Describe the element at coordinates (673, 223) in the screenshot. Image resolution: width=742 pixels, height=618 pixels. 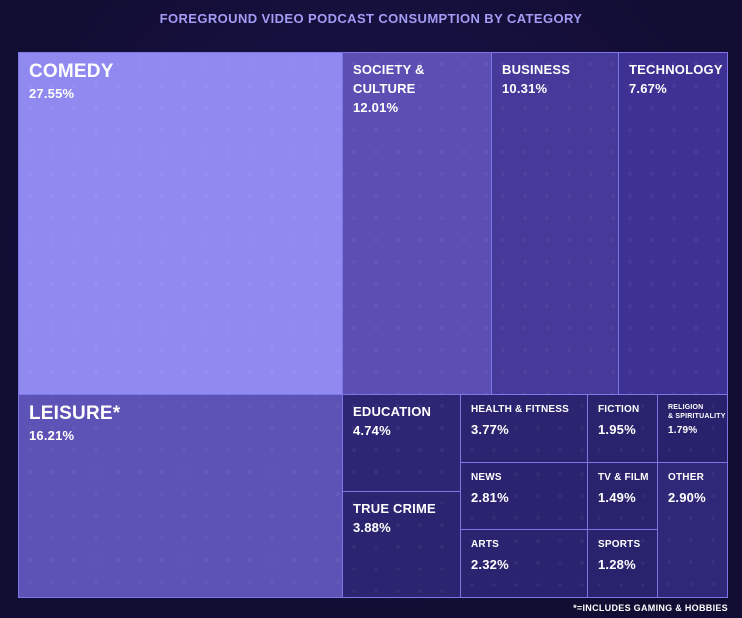
I see `treemap-cell-technology: TECHNOLOGY 7.67%` at that location.